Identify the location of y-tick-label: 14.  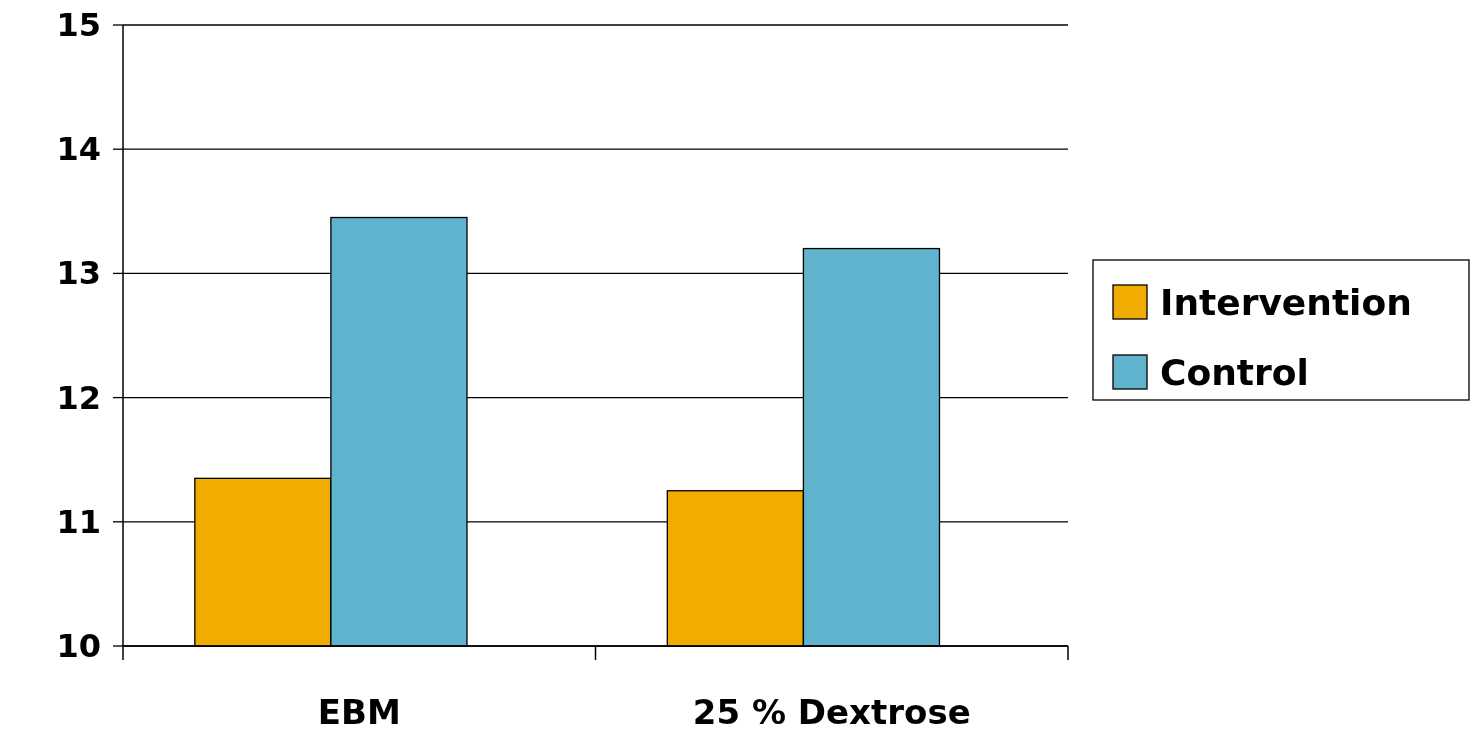
(78, 149).